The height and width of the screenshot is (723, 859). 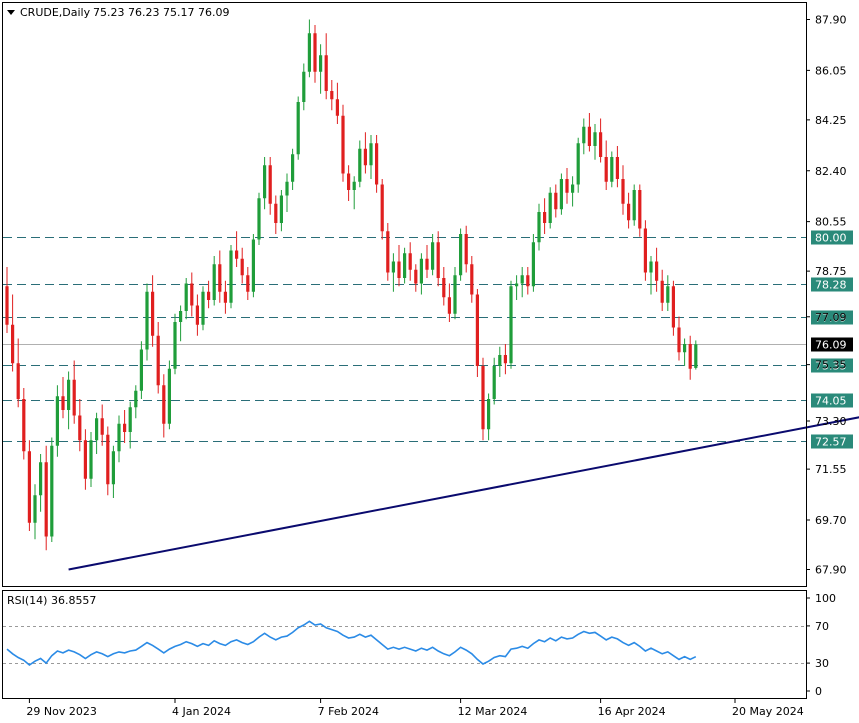 I want to click on rsi-label: RSI(14) 36.8557, so click(x=51, y=600).